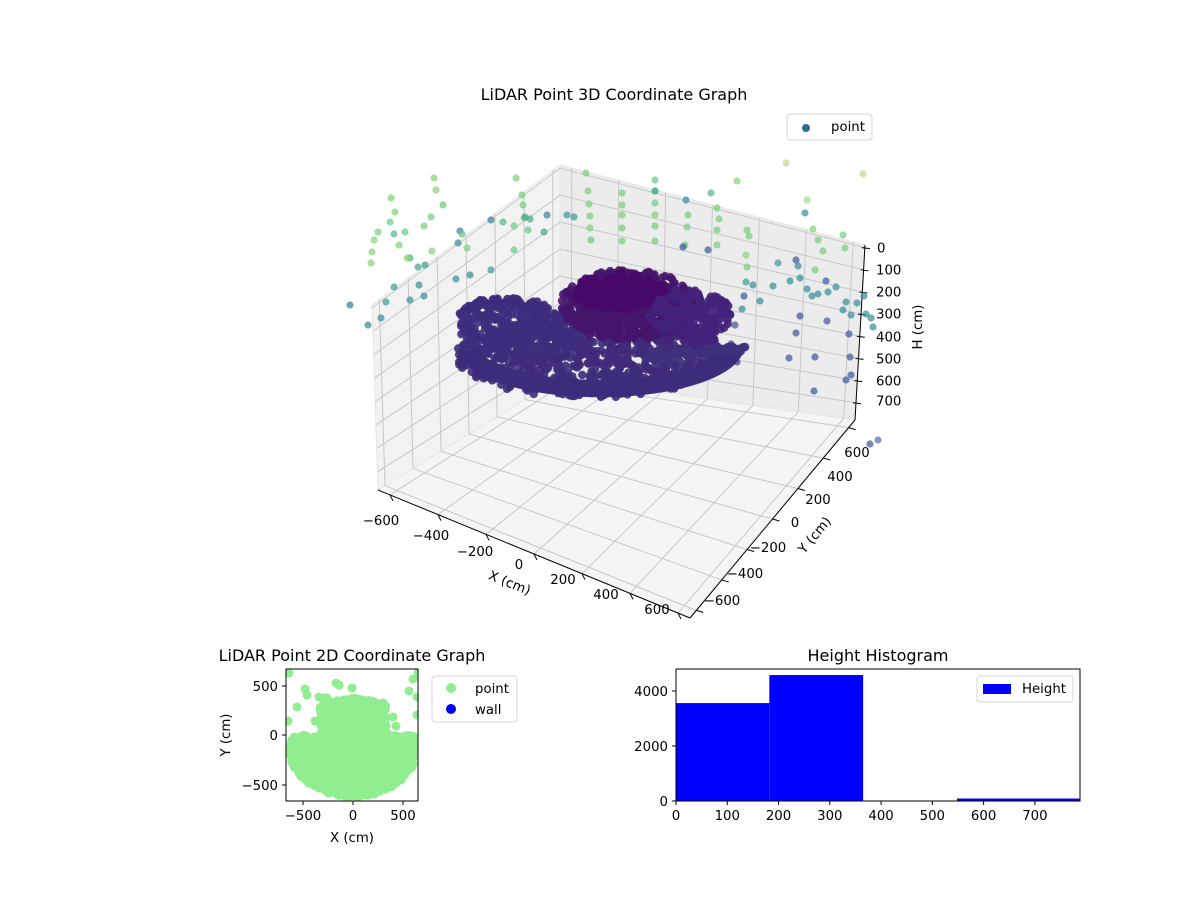 The height and width of the screenshot is (900, 1200). I want to click on z-axis-line, so click(860, 332).